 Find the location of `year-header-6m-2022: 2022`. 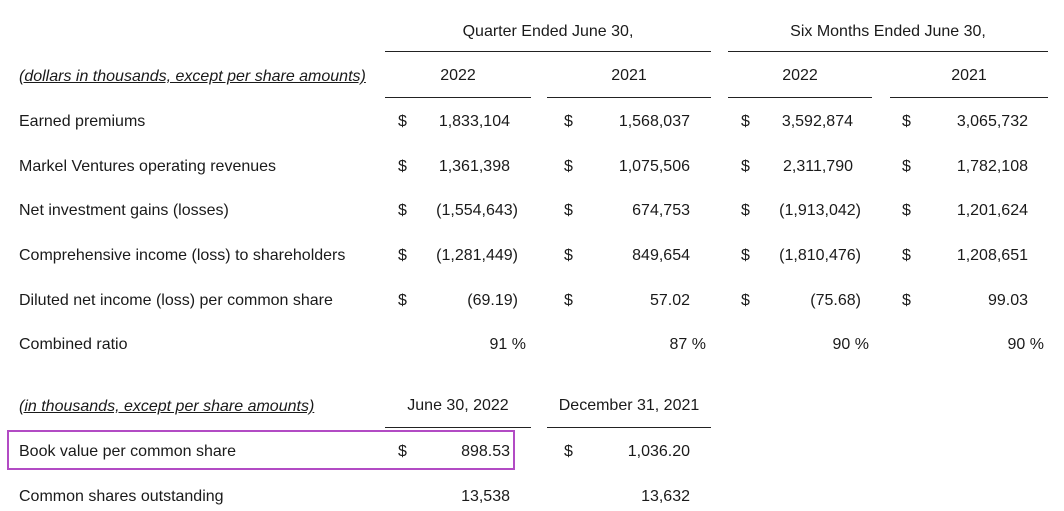

year-header-6m-2022: 2022 is located at coordinates (800, 75).